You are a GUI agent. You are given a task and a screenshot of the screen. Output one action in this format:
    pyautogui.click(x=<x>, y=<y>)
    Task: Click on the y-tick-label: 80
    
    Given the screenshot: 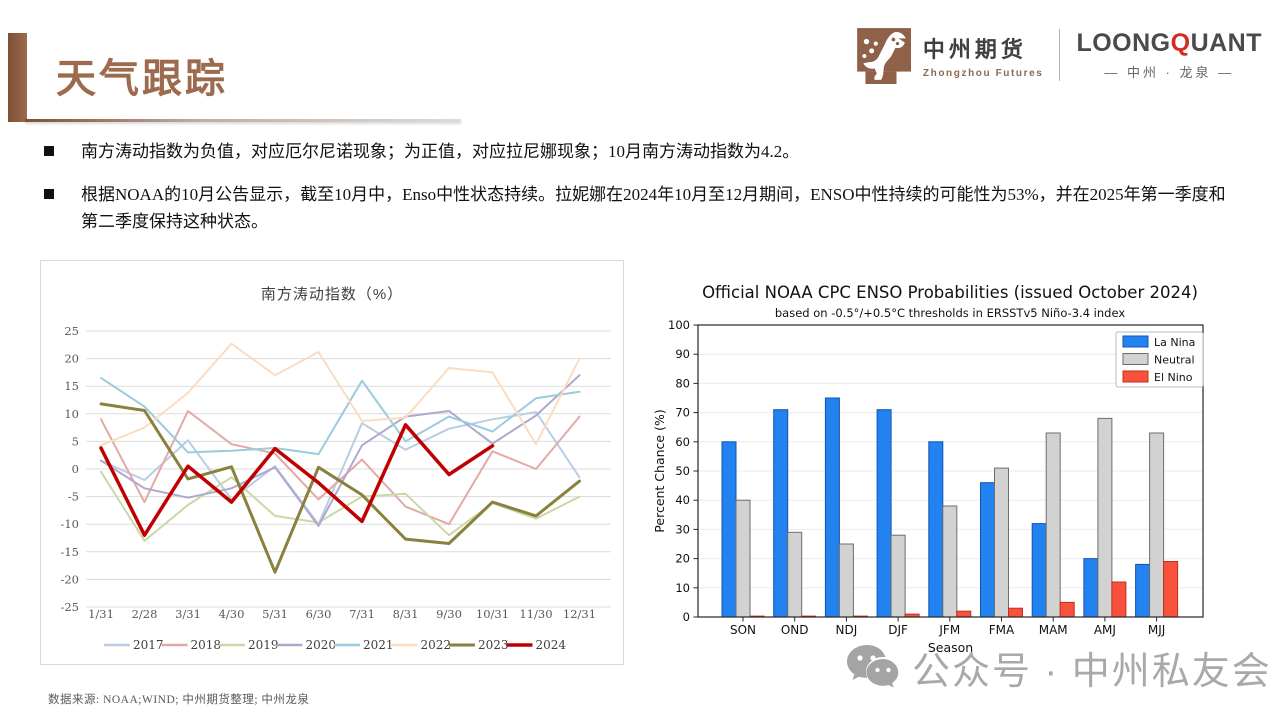 What is the action you would take?
    pyautogui.click(x=682, y=383)
    